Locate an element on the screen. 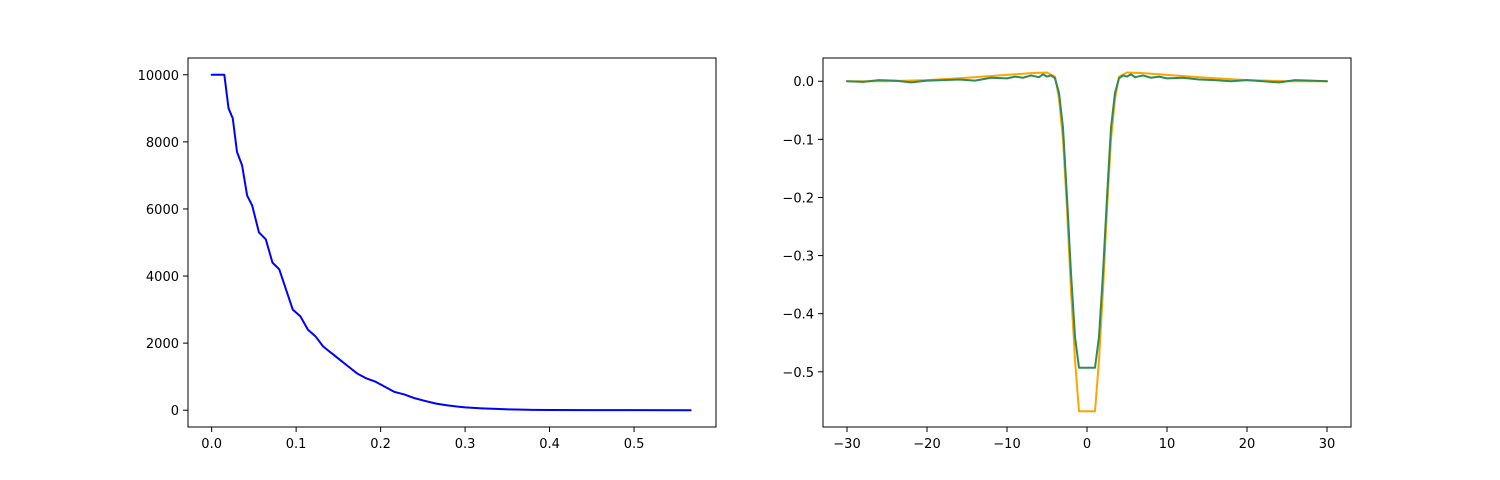 The image size is (1500, 480). y-tick-label: 4000 is located at coordinates (162, 277).